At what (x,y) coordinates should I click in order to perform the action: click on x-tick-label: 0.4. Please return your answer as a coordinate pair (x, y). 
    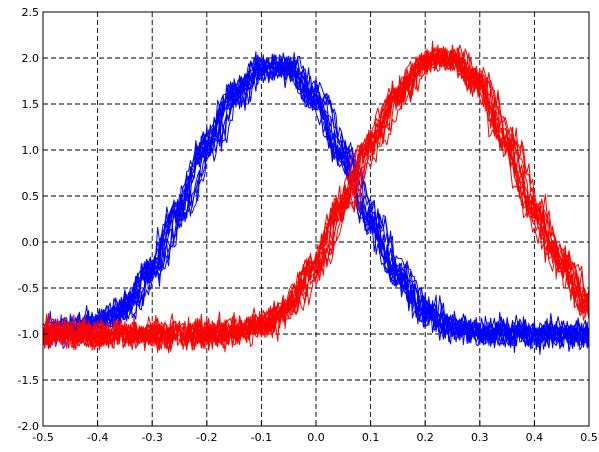
    Looking at the image, I should click on (535, 437).